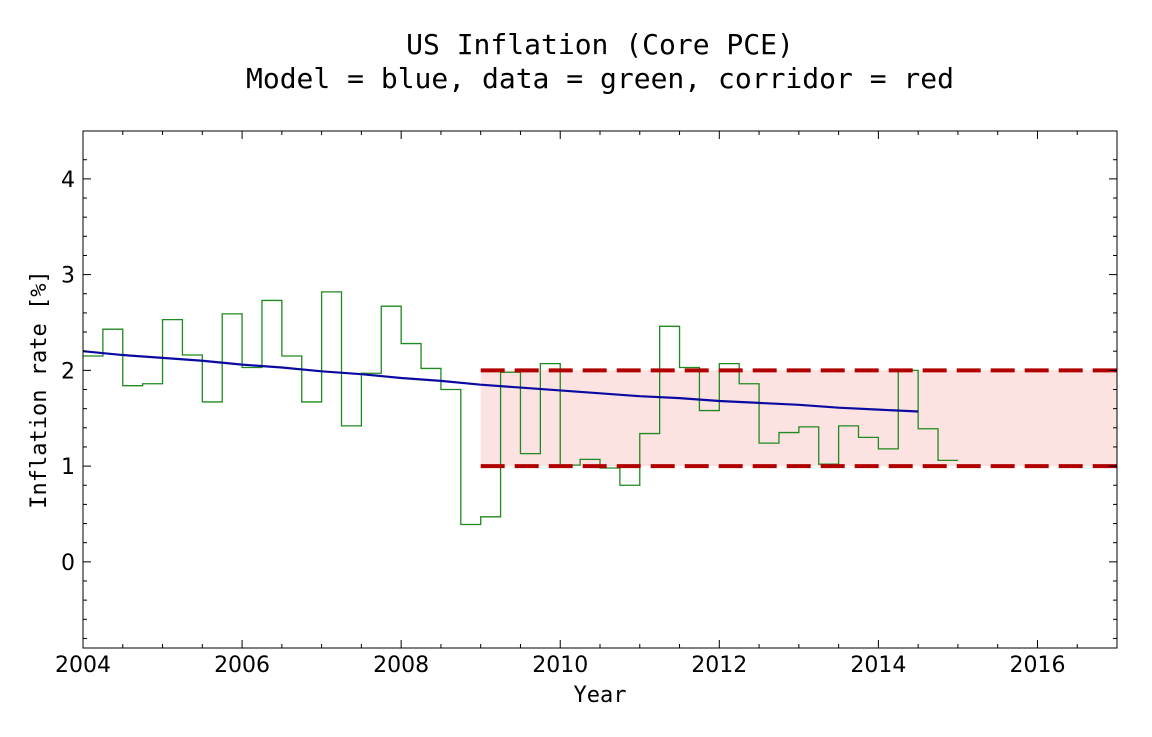 The height and width of the screenshot is (737, 1152). Describe the element at coordinates (68, 371) in the screenshot. I see `y-tick-label: 2` at that location.